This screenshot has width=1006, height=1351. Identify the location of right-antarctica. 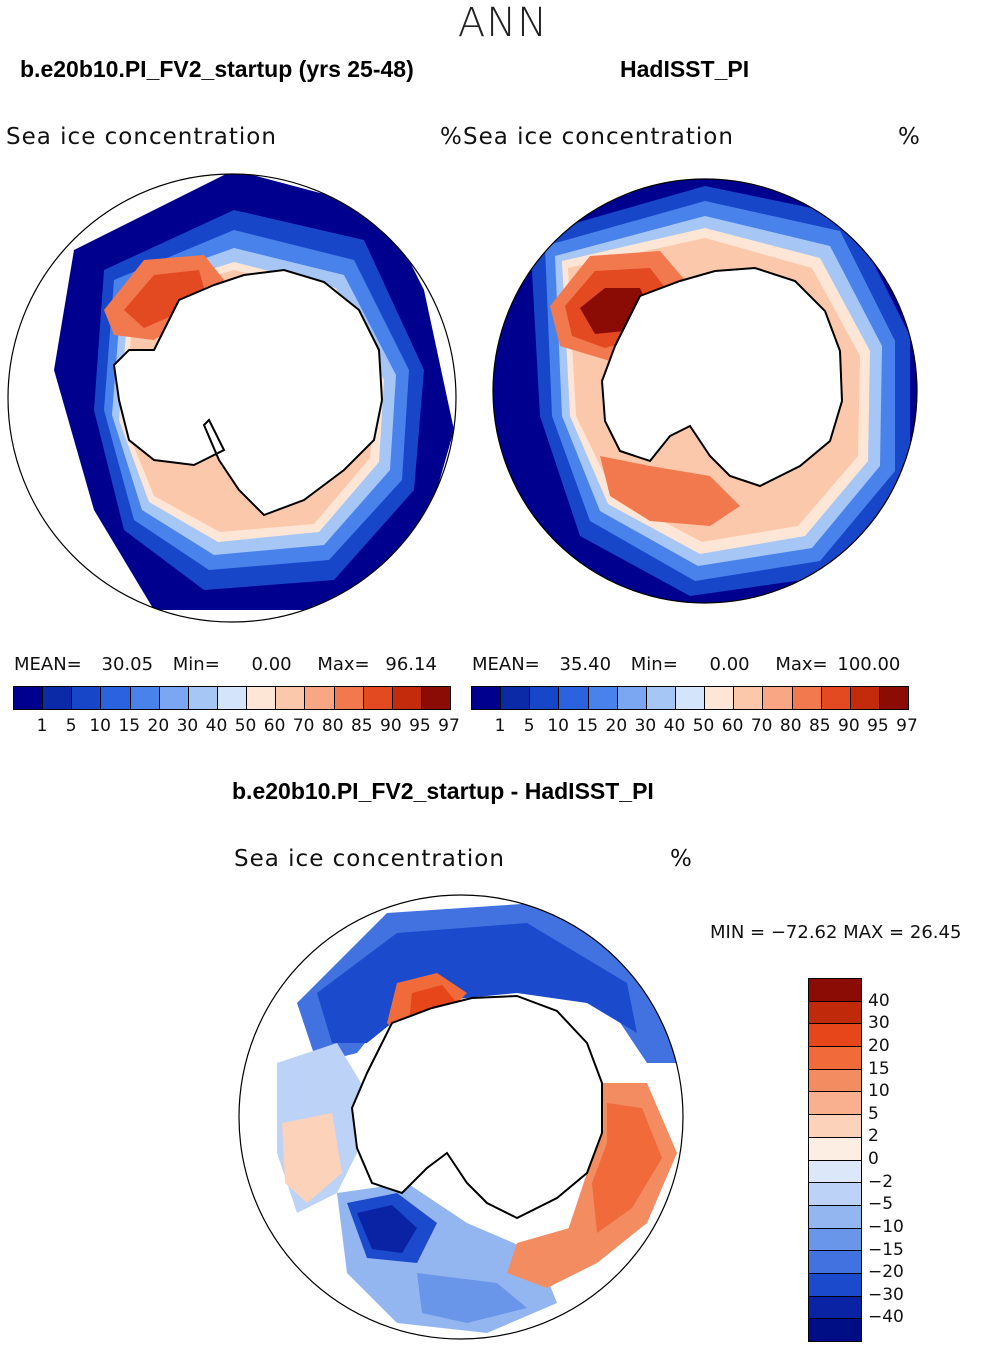
(722, 377).